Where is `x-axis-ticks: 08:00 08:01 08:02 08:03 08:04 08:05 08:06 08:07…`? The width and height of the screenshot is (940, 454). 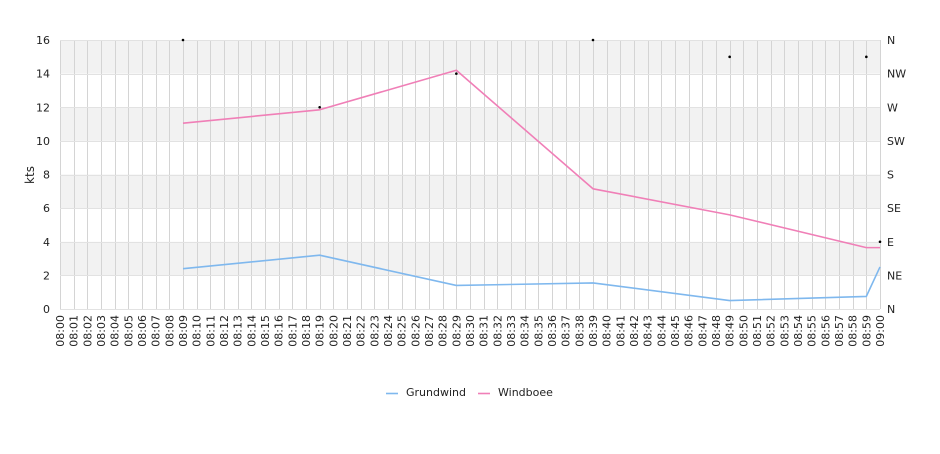
x-axis-ticks: 08:00 08:01 08:02 08:03 08:04 08:05 08:06 08:07… is located at coordinates (470, 331).